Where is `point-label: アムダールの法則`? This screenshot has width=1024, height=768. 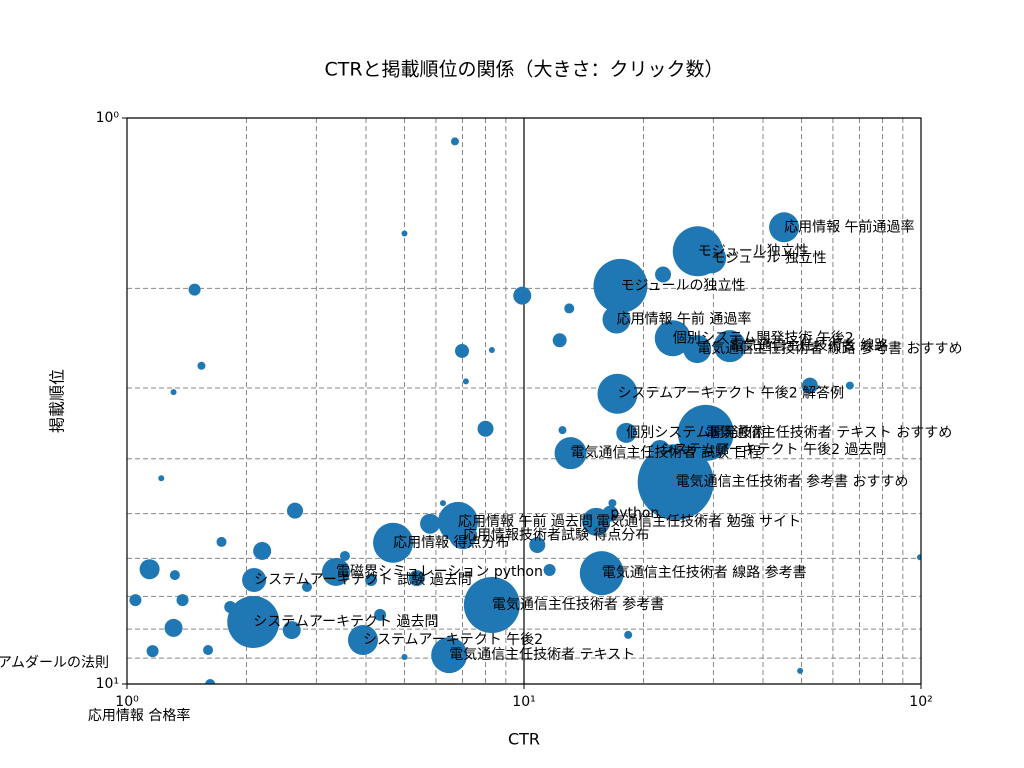
point-label: アムダールの法則 is located at coordinates (54, 663).